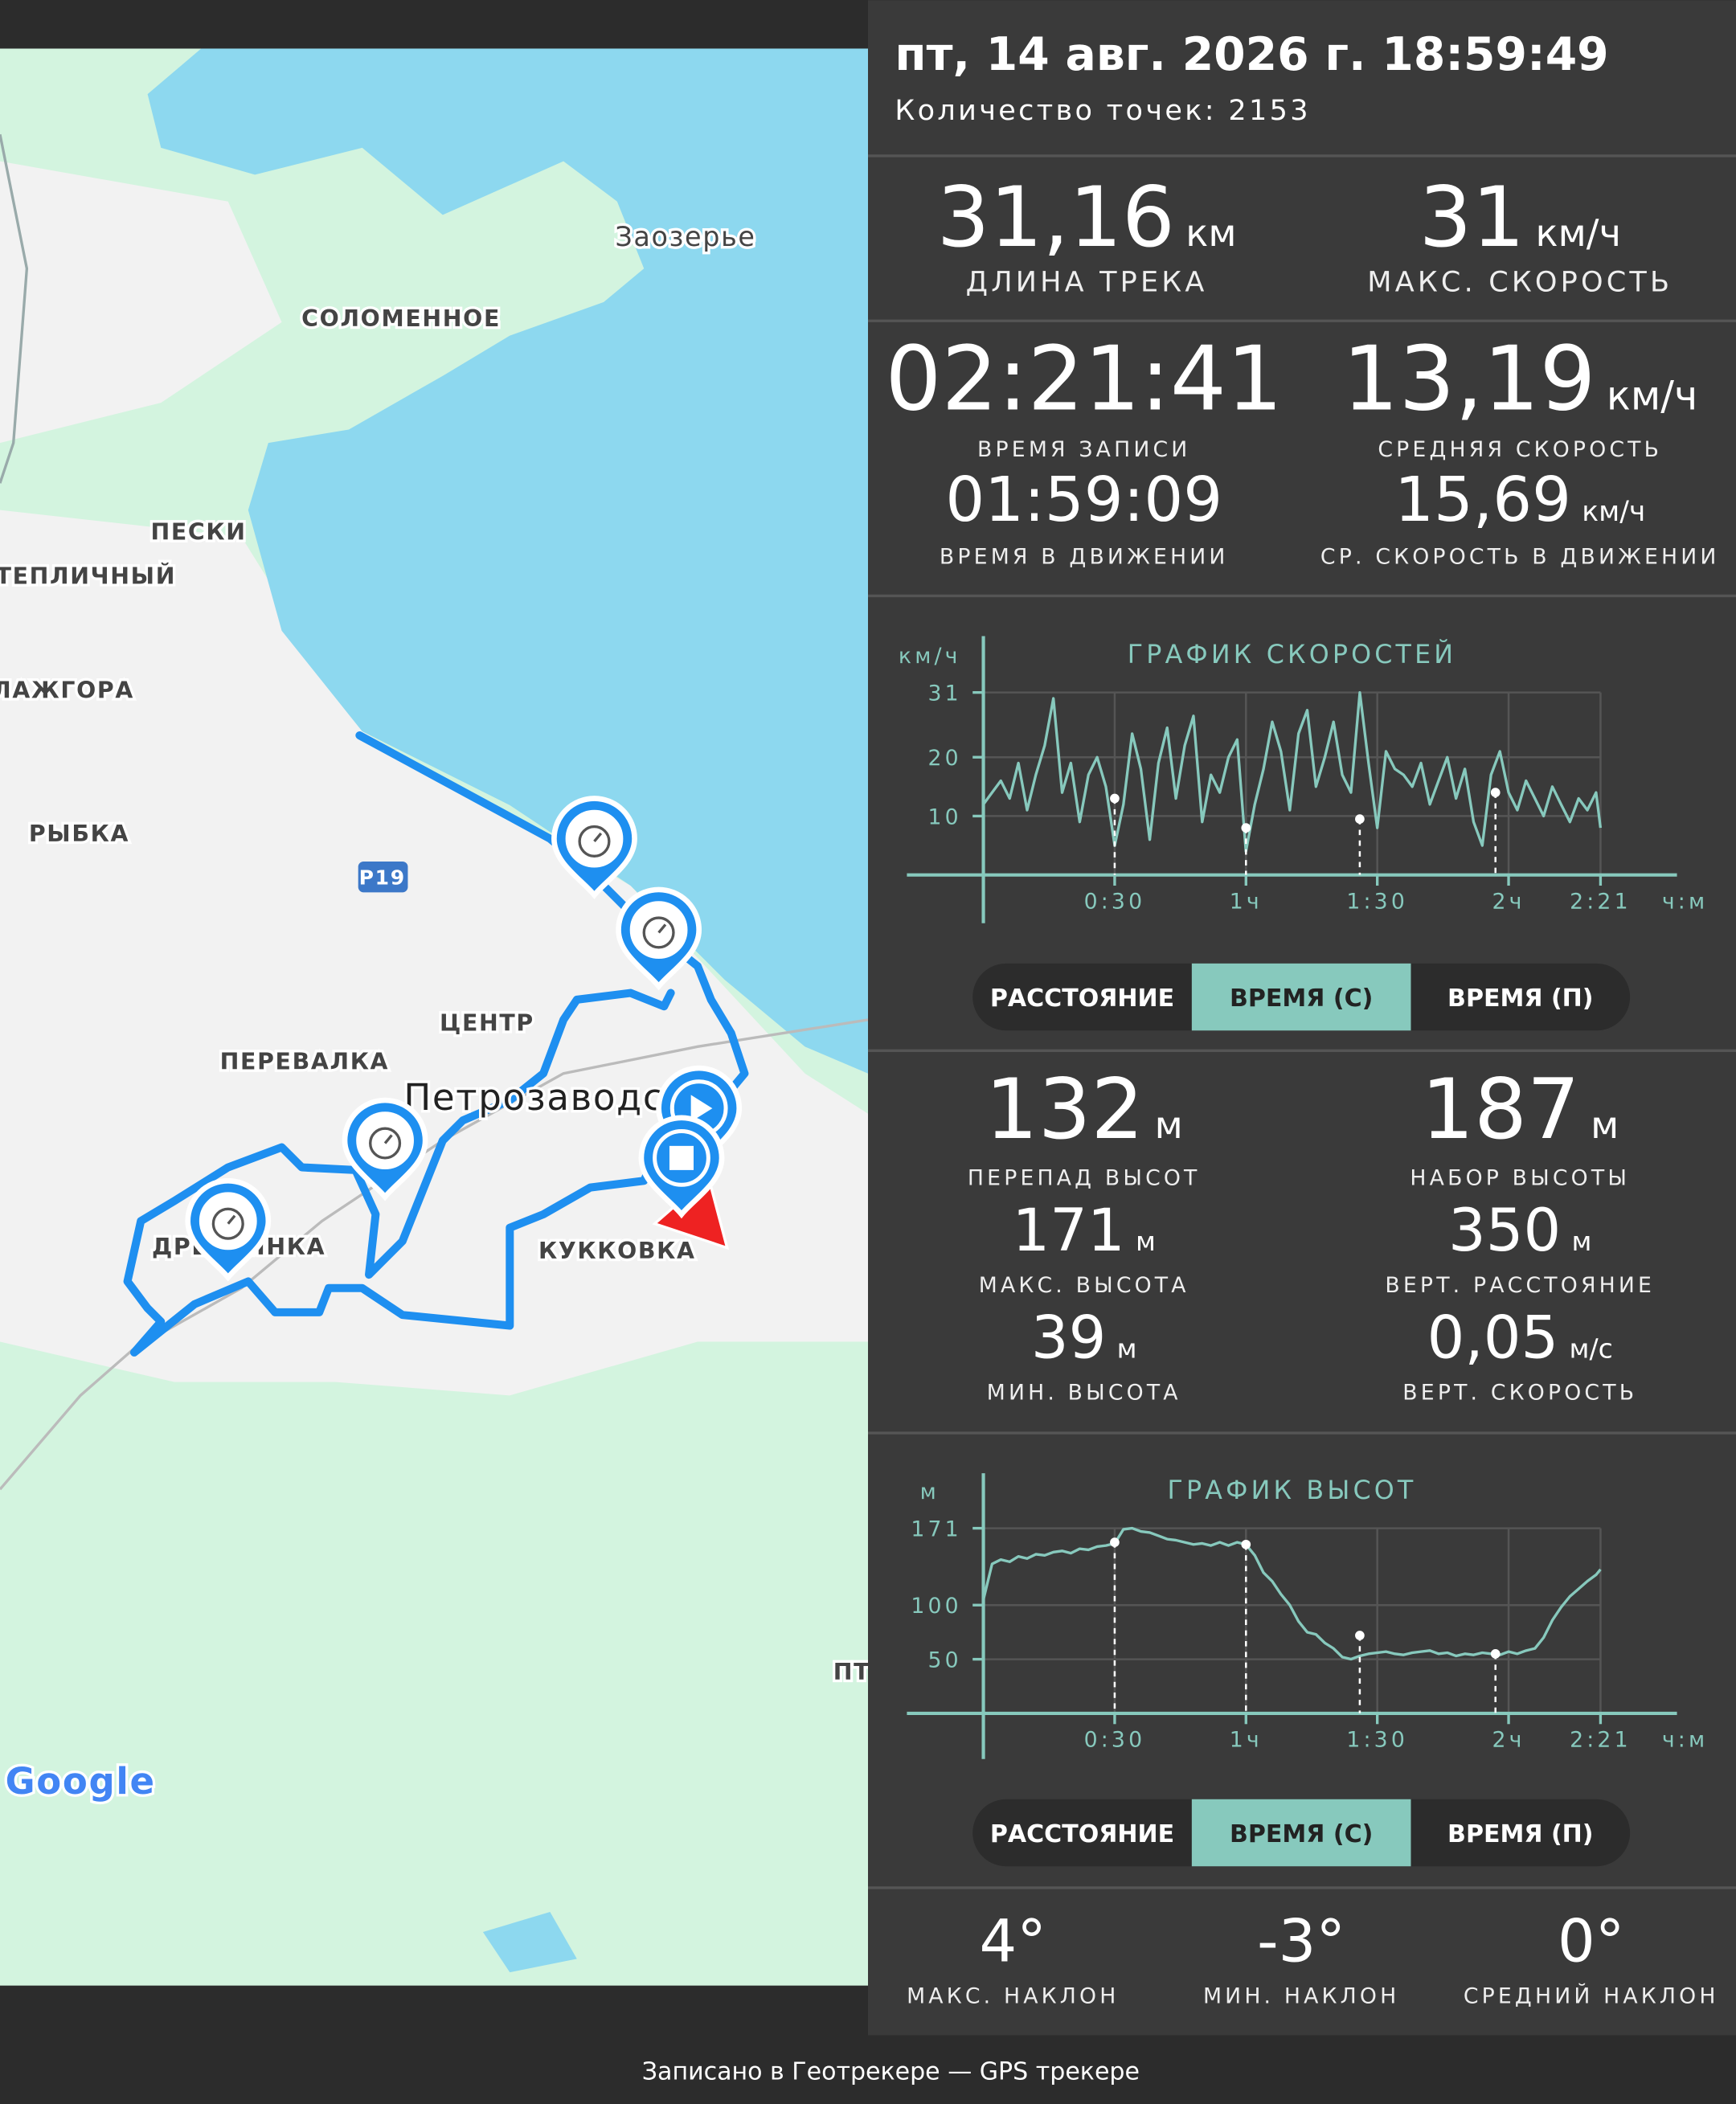  Describe the element at coordinates (1500, 1110) in the screenshot. I see `stat-number: 187` at that location.